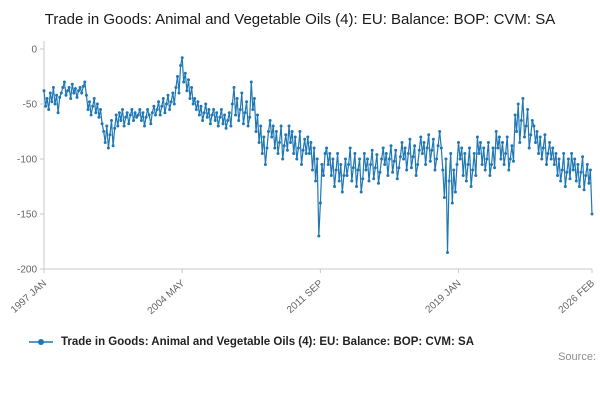 This screenshot has height=400, width=600. I want to click on svg-text: 2019 JAN, so click(444, 297).